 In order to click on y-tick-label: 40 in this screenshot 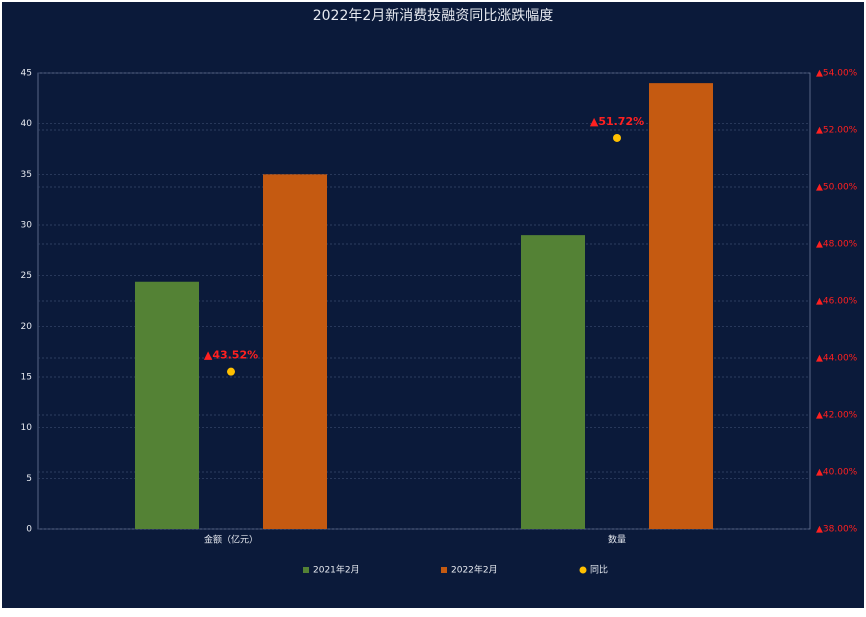, I will do `click(27, 124)`.